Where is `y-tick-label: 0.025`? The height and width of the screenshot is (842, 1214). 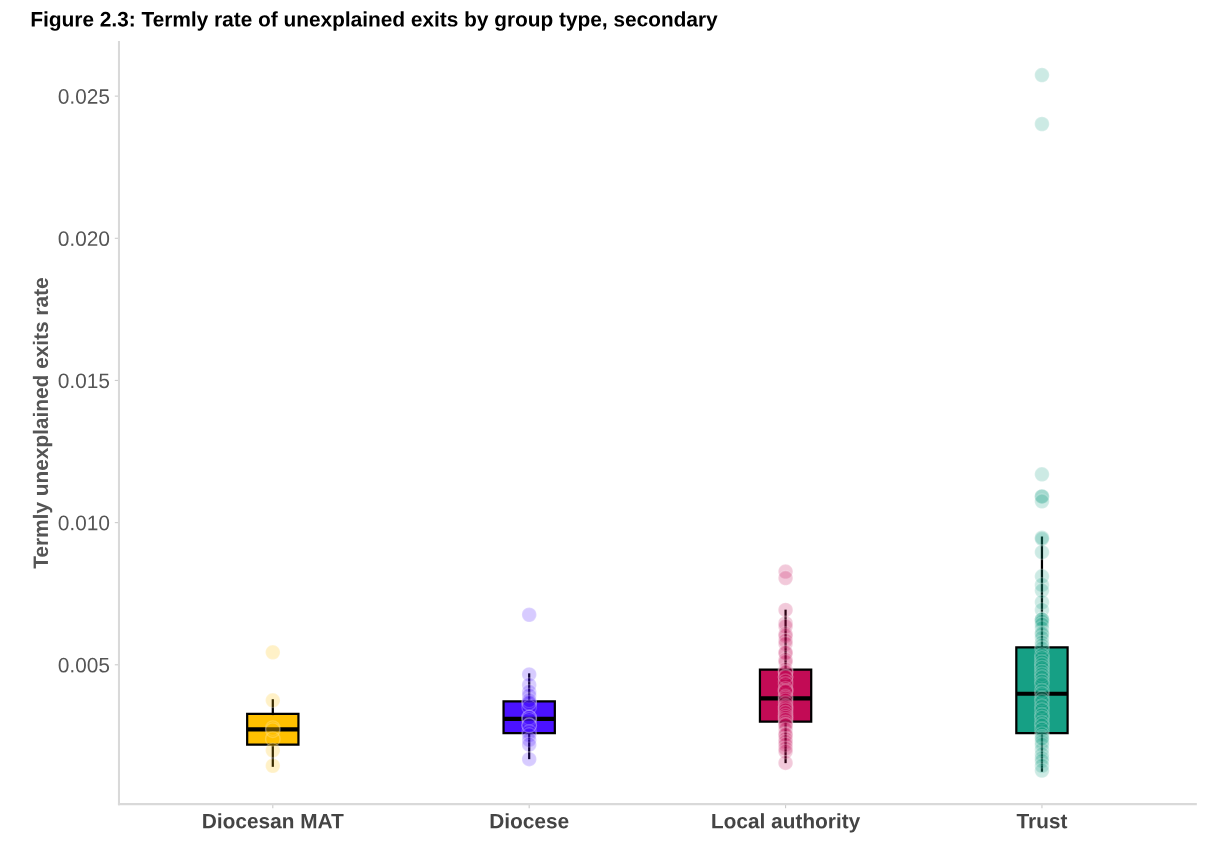
y-tick-label: 0.025 is located at coordinates (84, 96).